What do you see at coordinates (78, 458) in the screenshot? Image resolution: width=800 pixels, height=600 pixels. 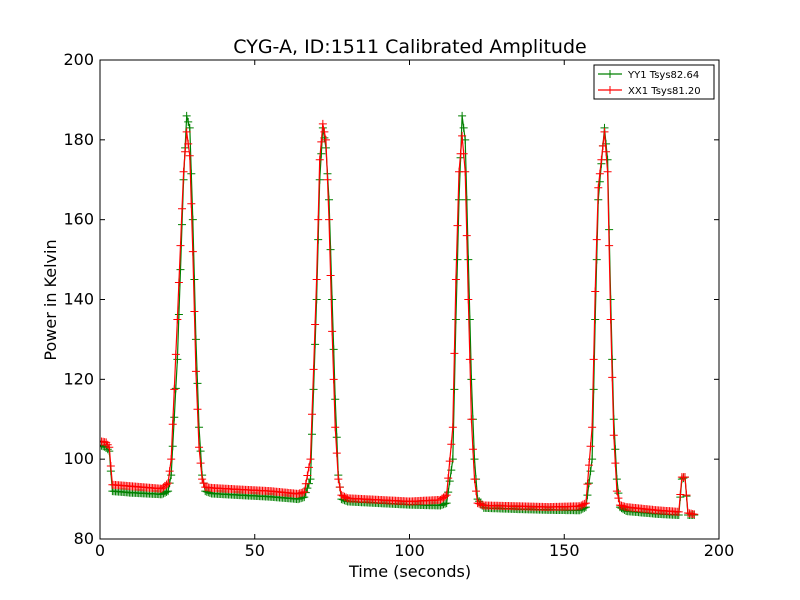 I see `y-tick-label: 100` at bounding box center [78, 458].